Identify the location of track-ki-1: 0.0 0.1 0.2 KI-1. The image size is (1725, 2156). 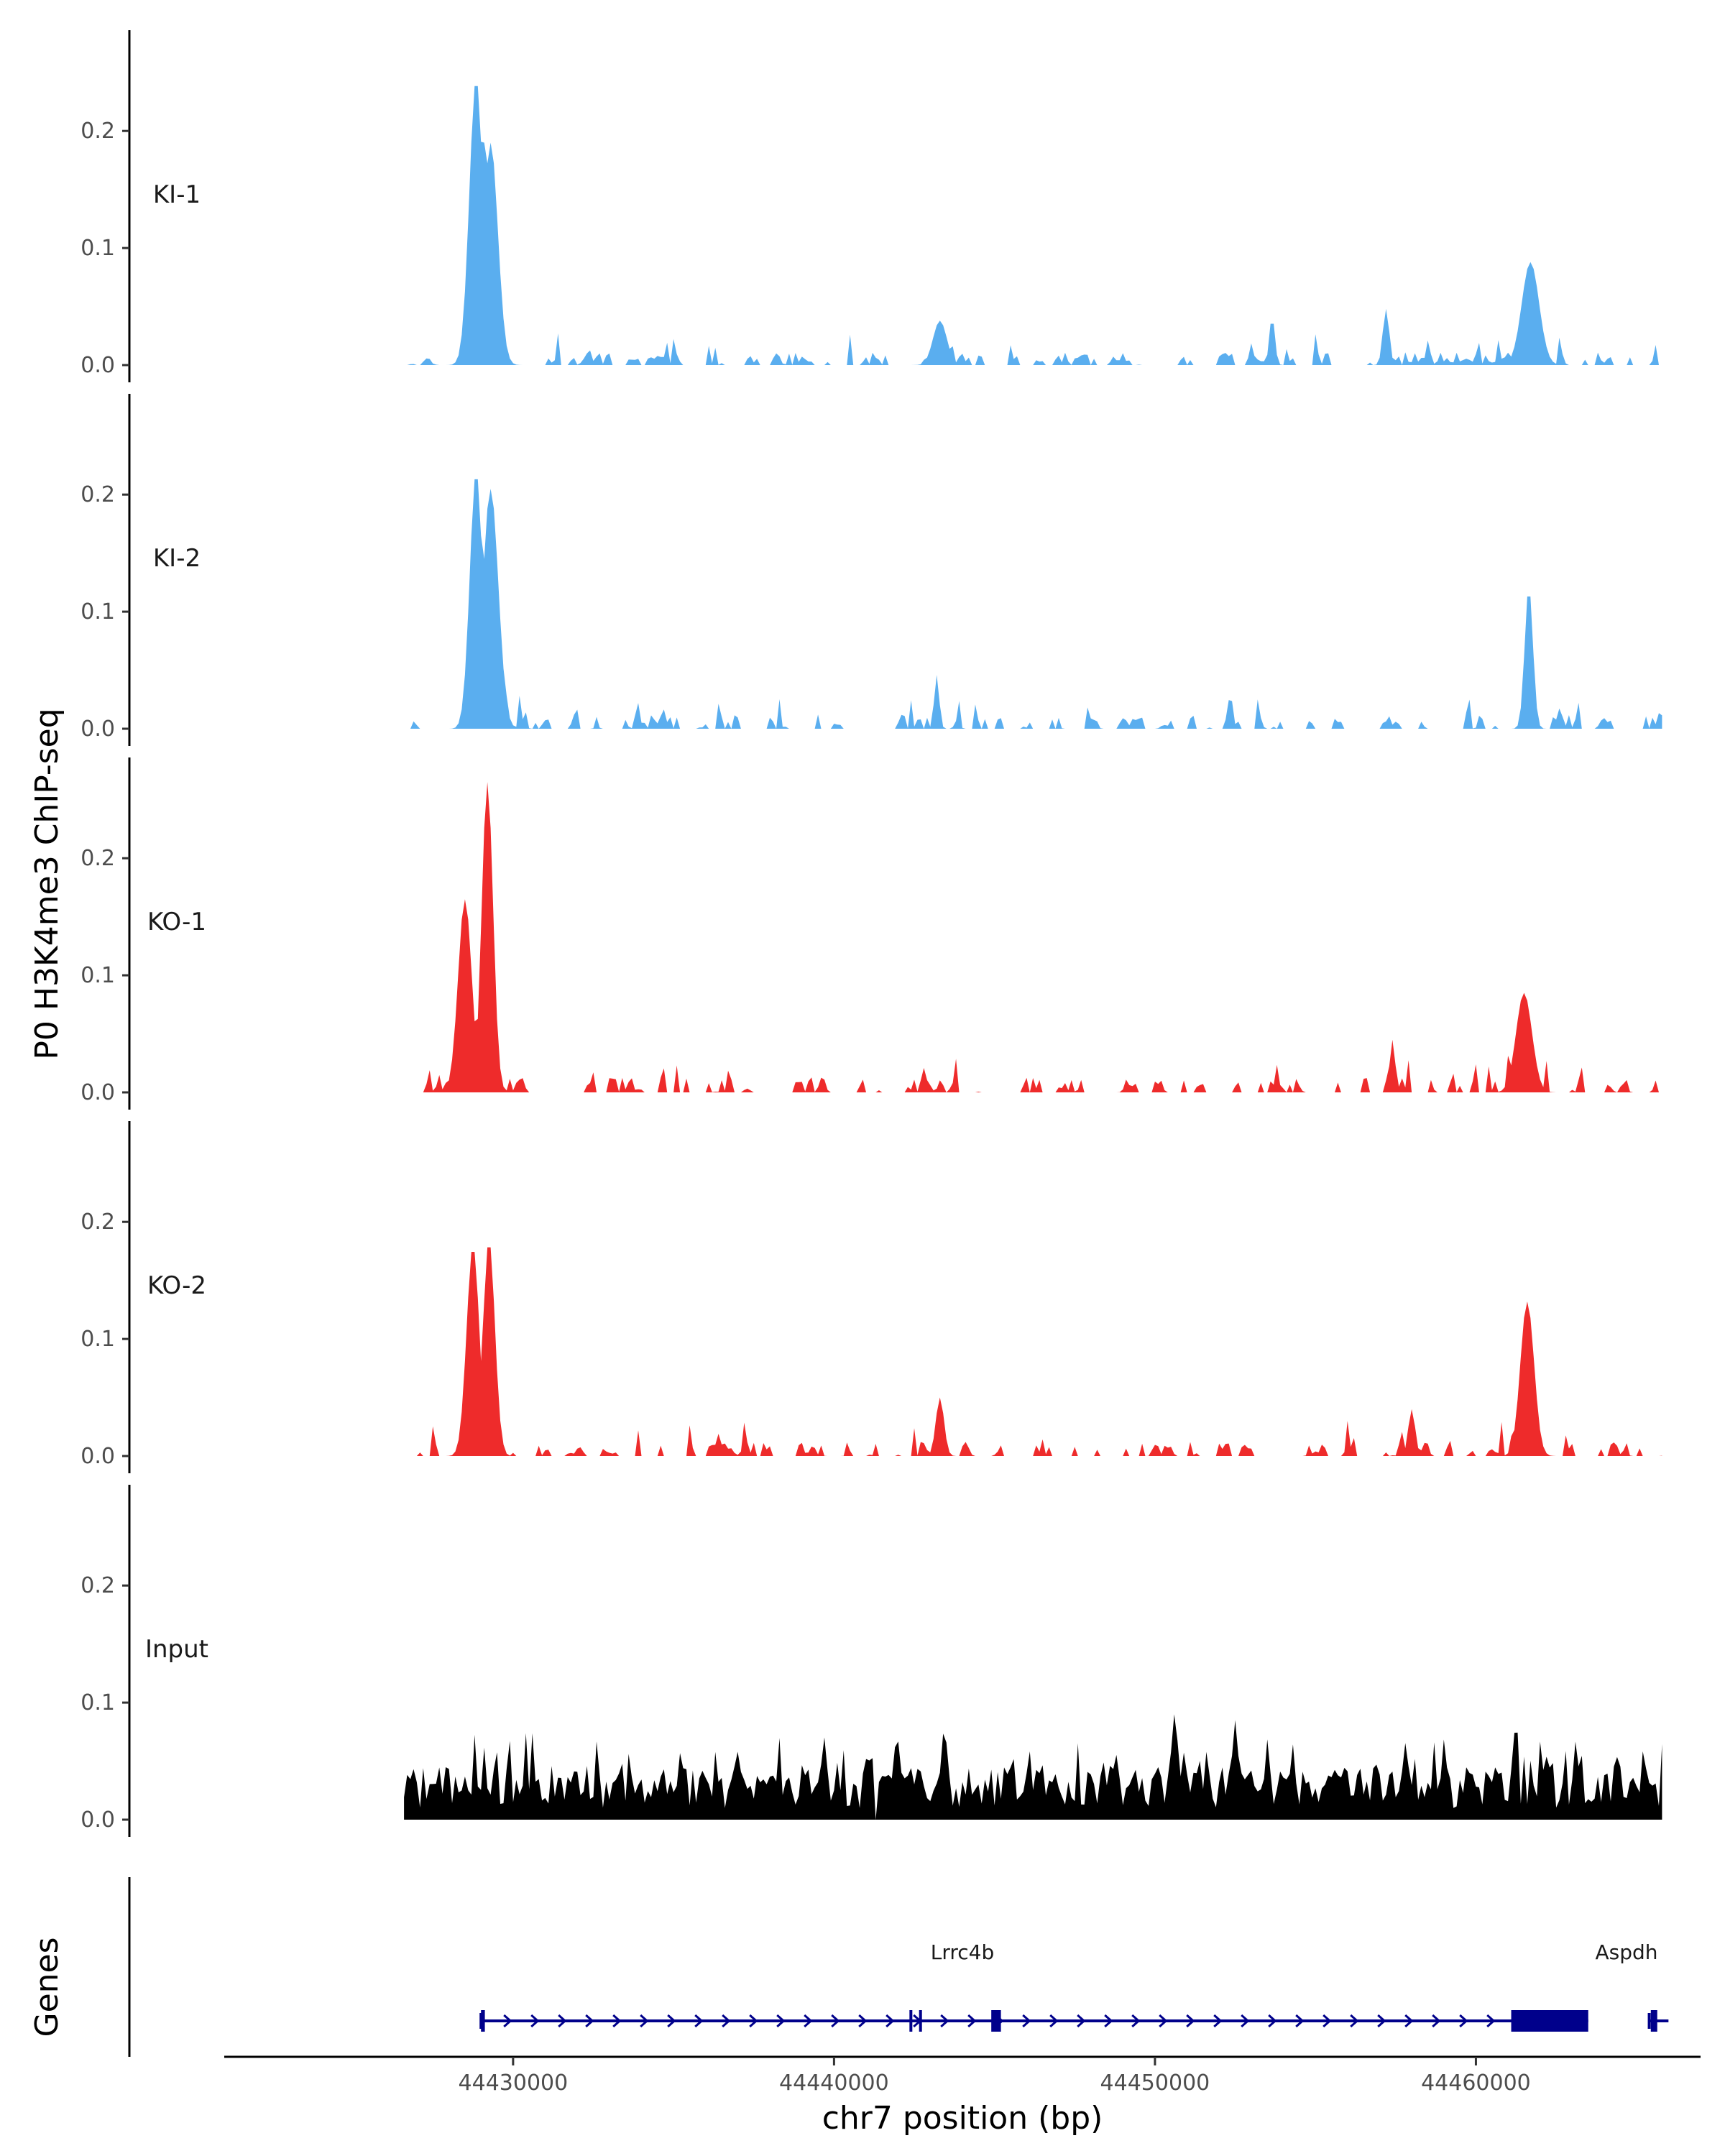
(871, 206).